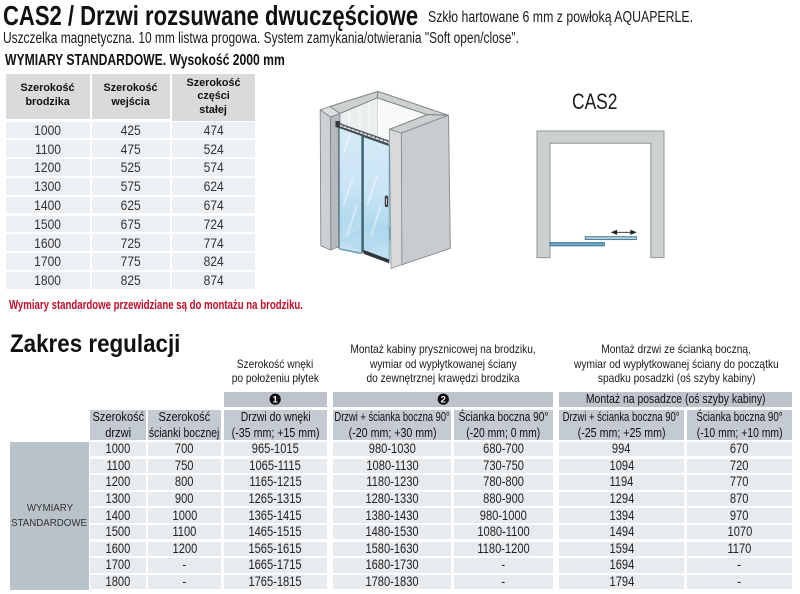 This screenshot has width=800, height=594. Describe the element at coordinates (276, 400) in the screenshot. I see `svg-text: 1` at that location.